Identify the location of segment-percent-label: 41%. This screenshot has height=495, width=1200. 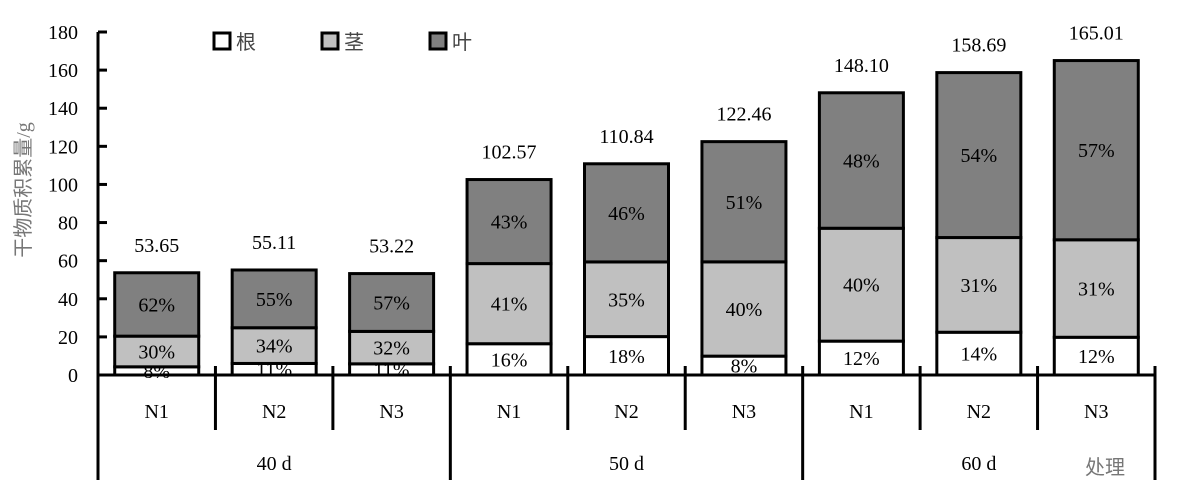
(509, 305).